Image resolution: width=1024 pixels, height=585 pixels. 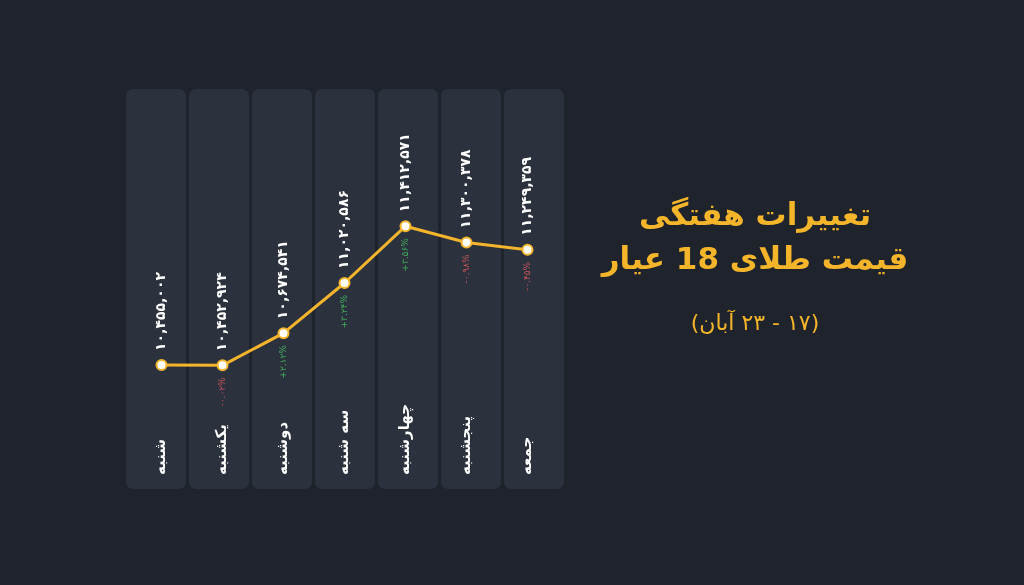 What do you see at coordinates (343, 442) in the screenshot?
I see `x-tick-label: سه شنبه` at bounding box center [343, 442].